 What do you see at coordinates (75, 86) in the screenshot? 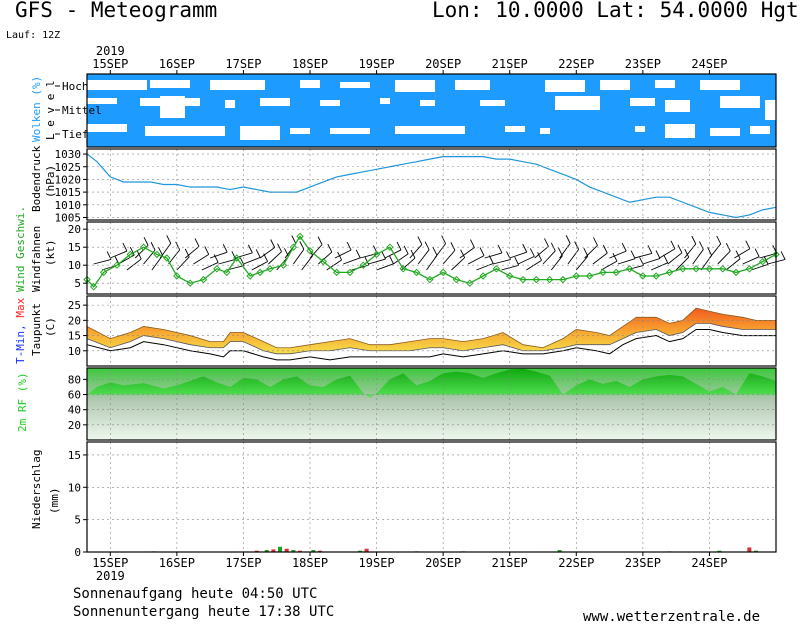
I see `cloud-level-hoch: Hoch` at bounding box center [75, 86].